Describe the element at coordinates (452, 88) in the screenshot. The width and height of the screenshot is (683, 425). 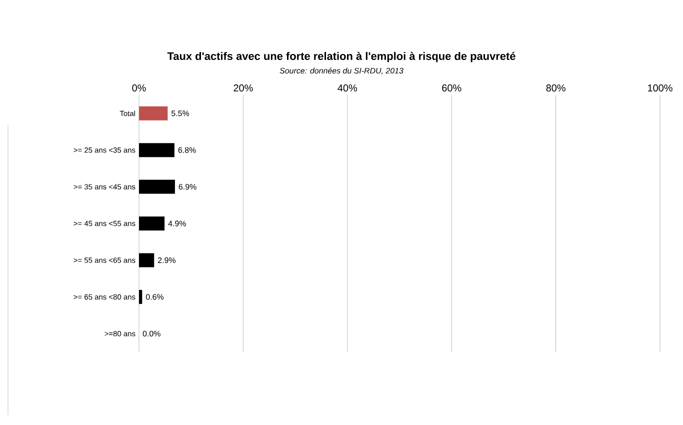
I see `x-tick-label: 60%` at that location.